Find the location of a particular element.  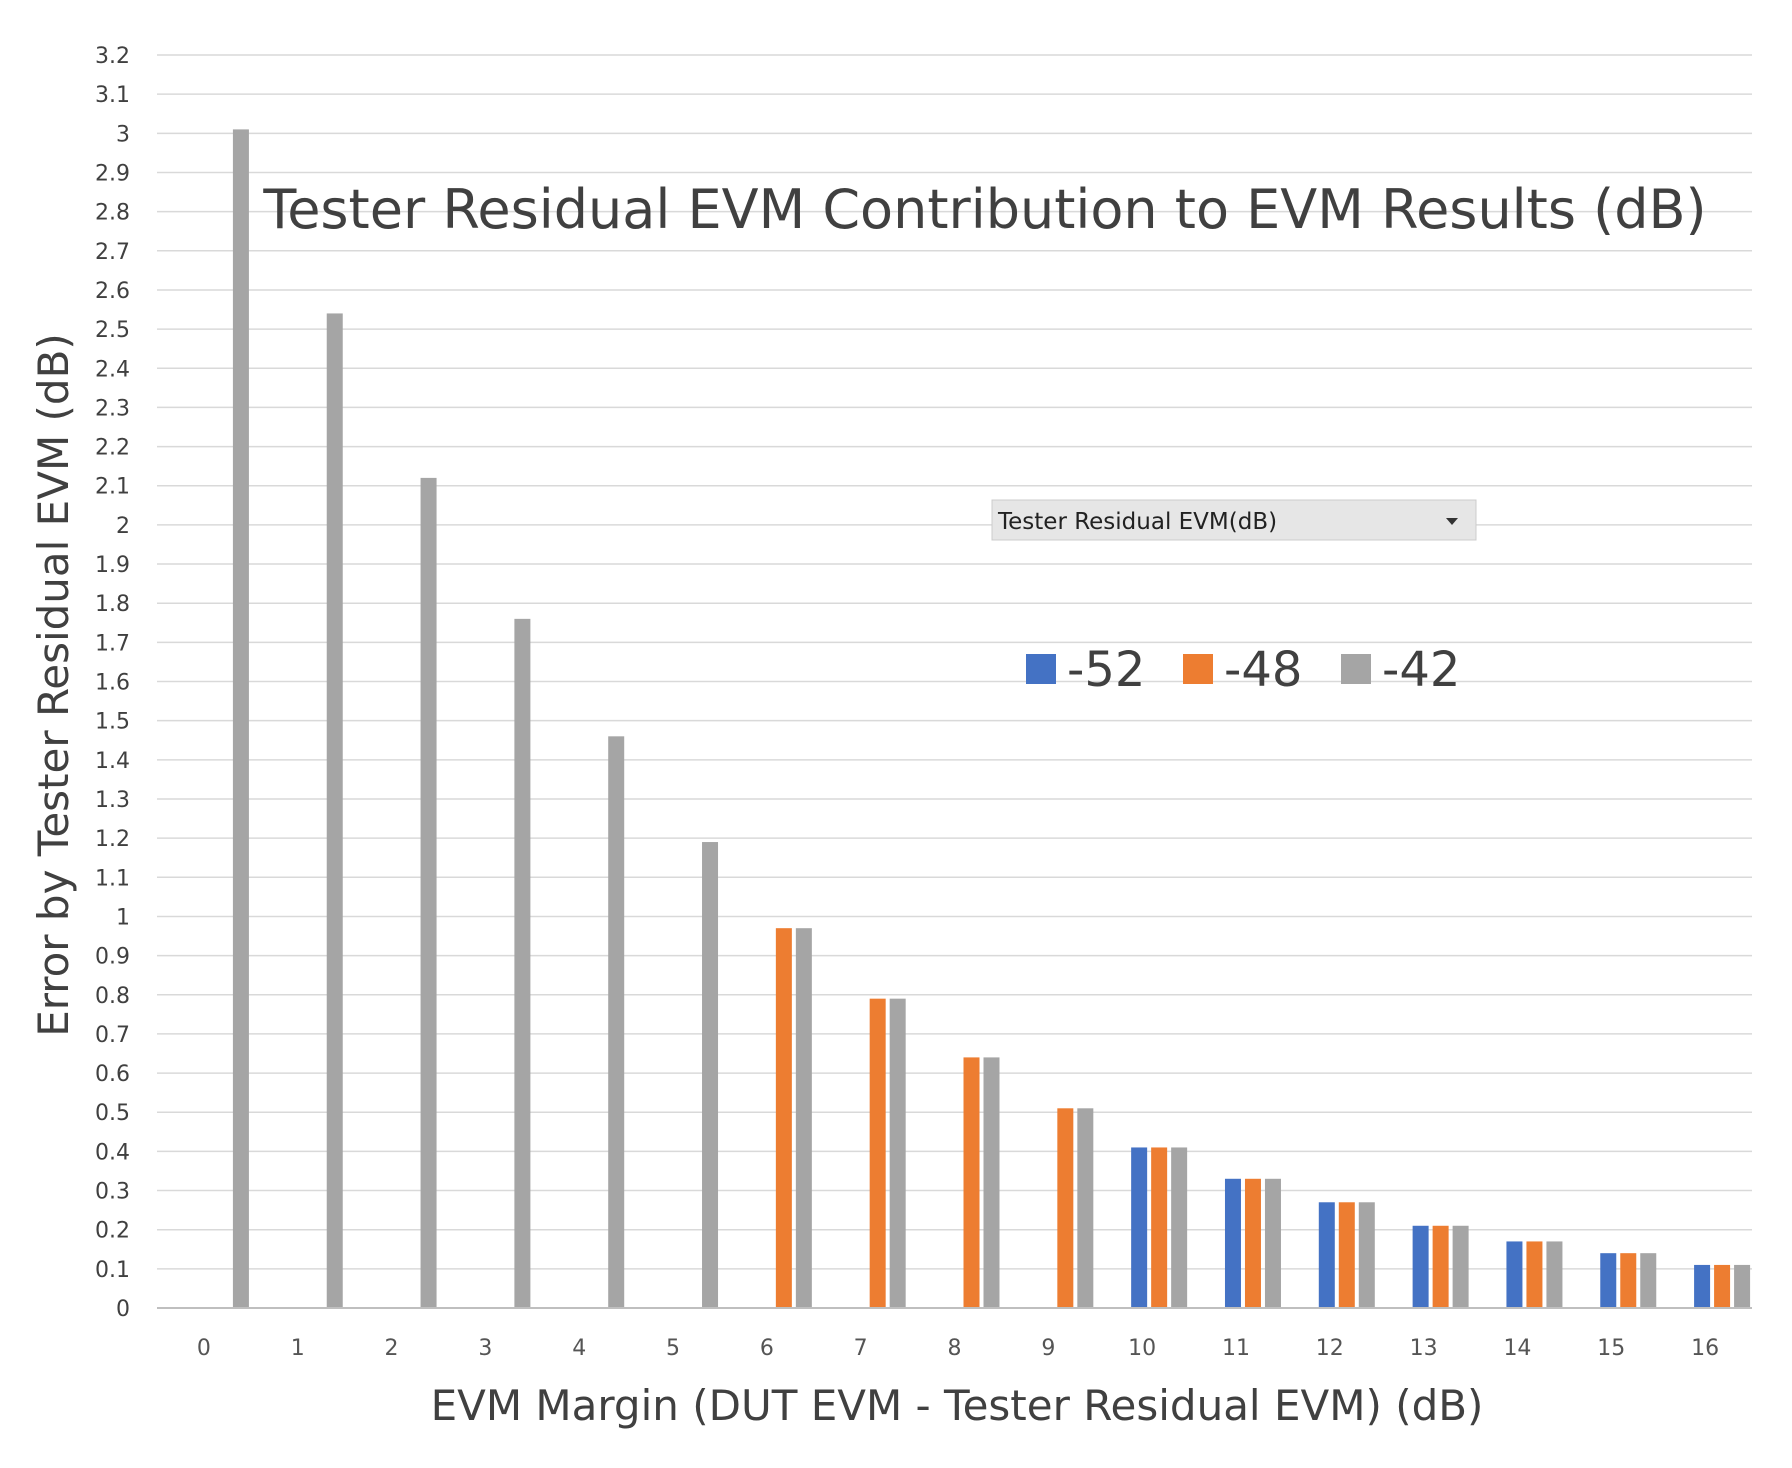

x-tick-label: 10 is located at coordinates (1142, 1348).